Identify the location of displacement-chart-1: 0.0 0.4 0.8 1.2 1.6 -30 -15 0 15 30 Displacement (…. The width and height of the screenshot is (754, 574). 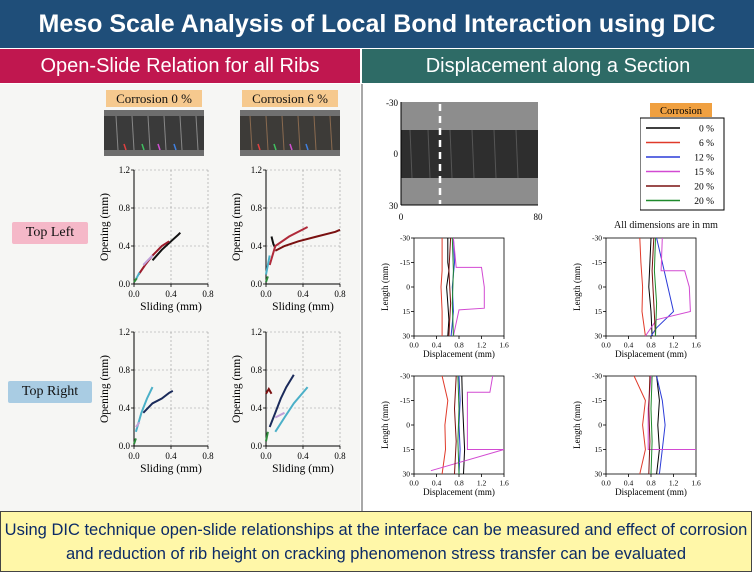
(444, 296).